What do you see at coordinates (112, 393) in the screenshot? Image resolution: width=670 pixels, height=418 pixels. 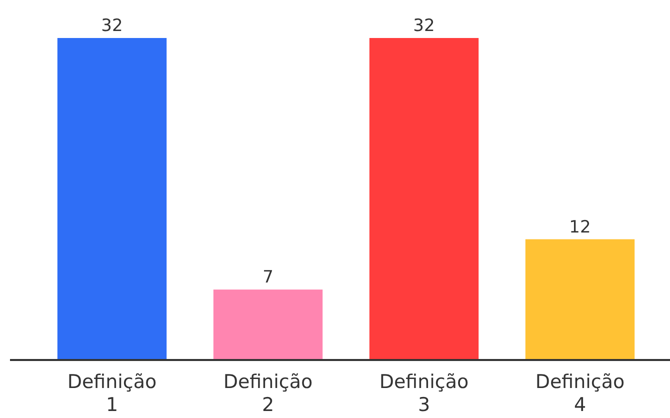 I see `x-tick-label: Definição 1` at bounding box center [112, 393].